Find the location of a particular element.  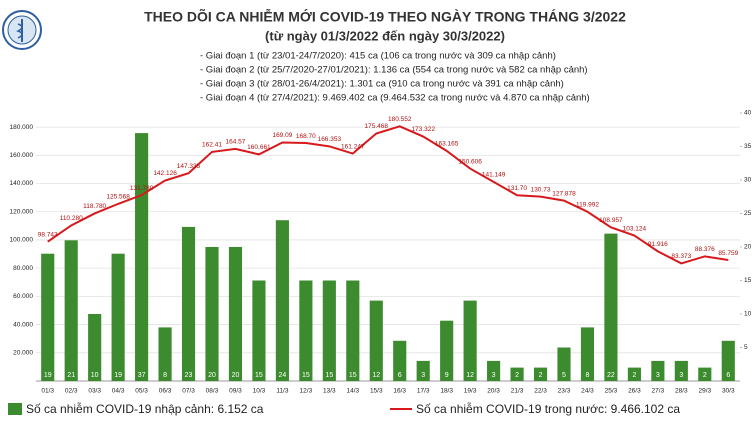

point-label: 161.247 is located at coordinates (353, 146).